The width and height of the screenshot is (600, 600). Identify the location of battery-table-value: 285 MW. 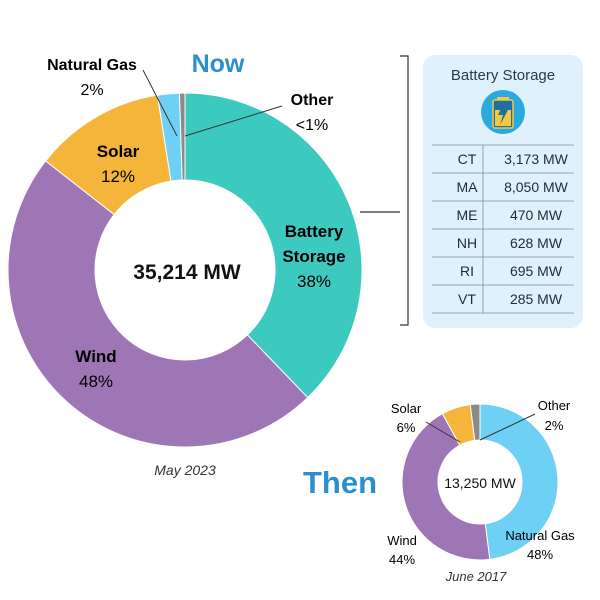
(536, 299).